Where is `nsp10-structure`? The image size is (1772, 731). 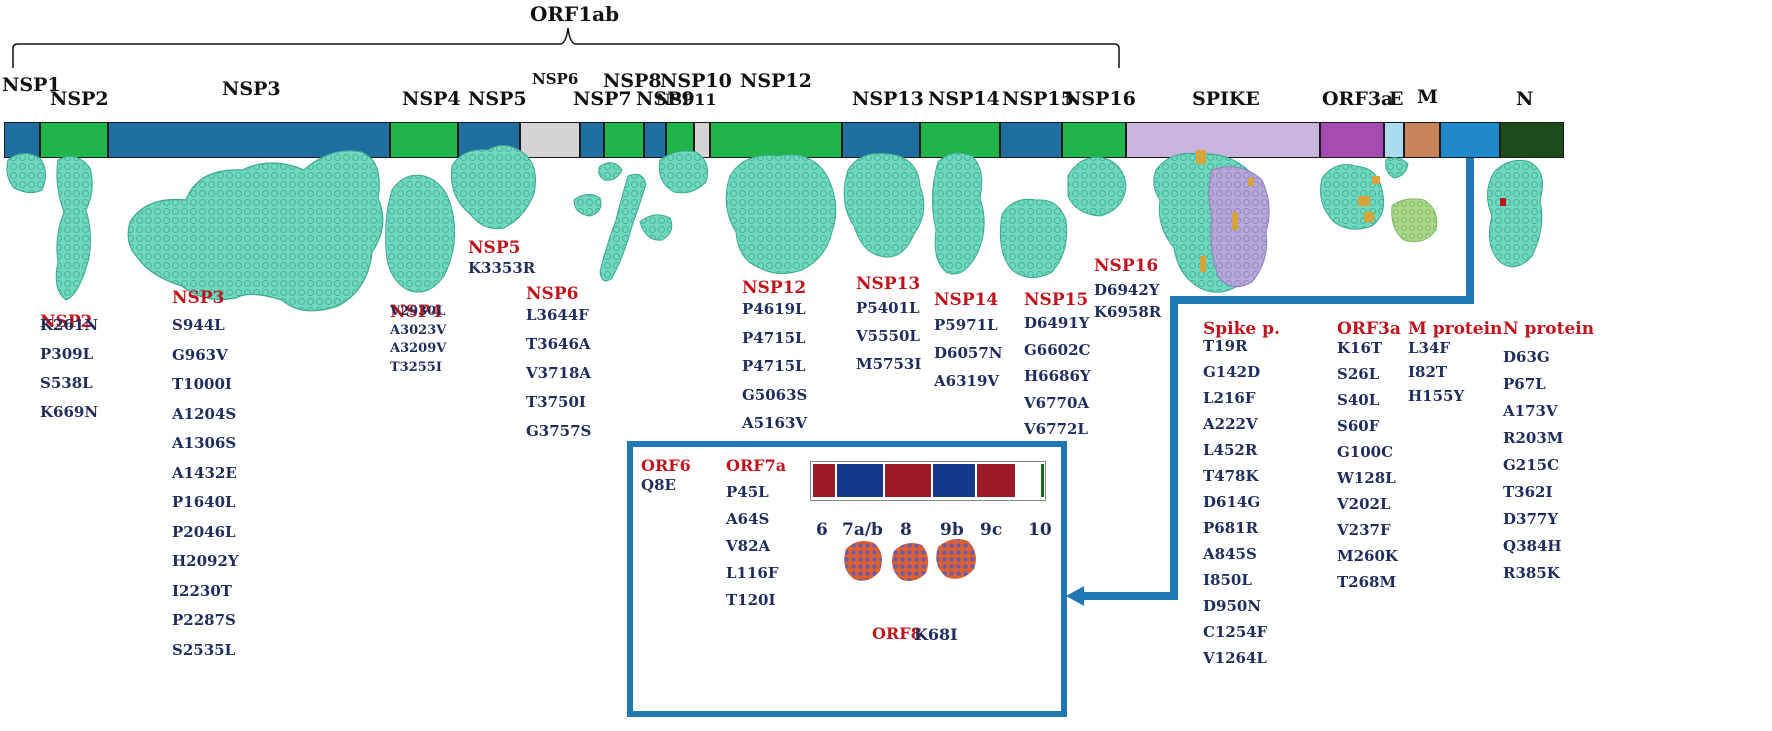
nsp10-structure is located at coordinates (683, 172).